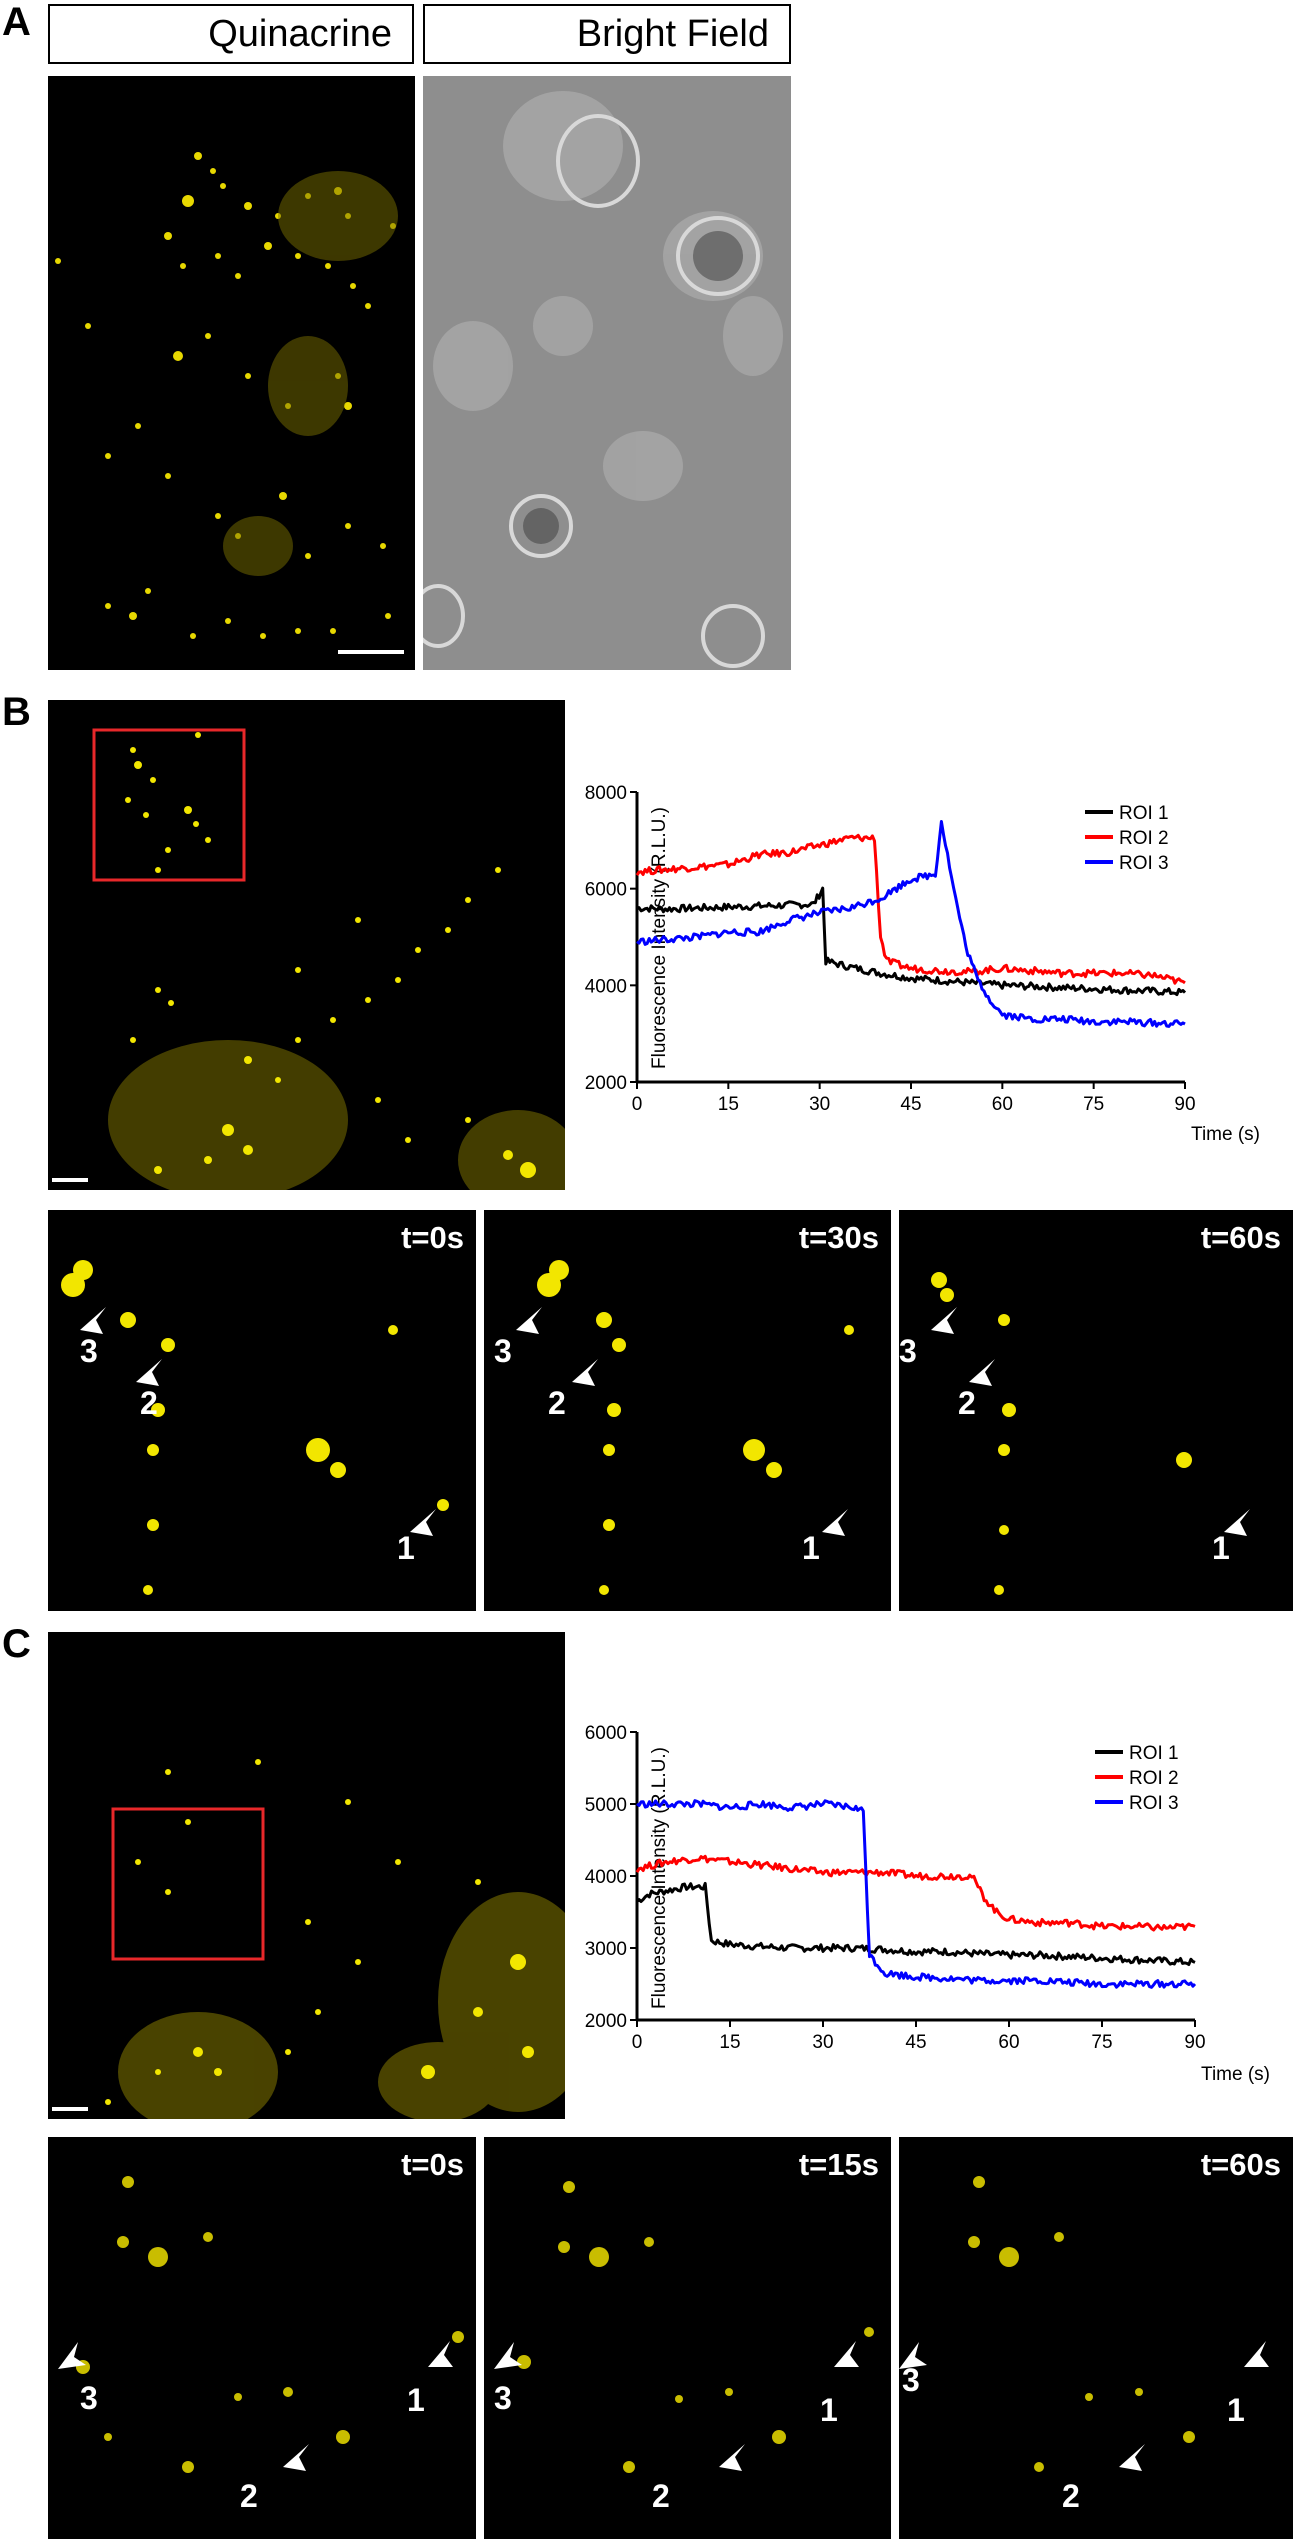 This screenshot has height=2539, width=1293. I want to click on panel-b-crop-t60: t=60s, so click(1096, 1410).